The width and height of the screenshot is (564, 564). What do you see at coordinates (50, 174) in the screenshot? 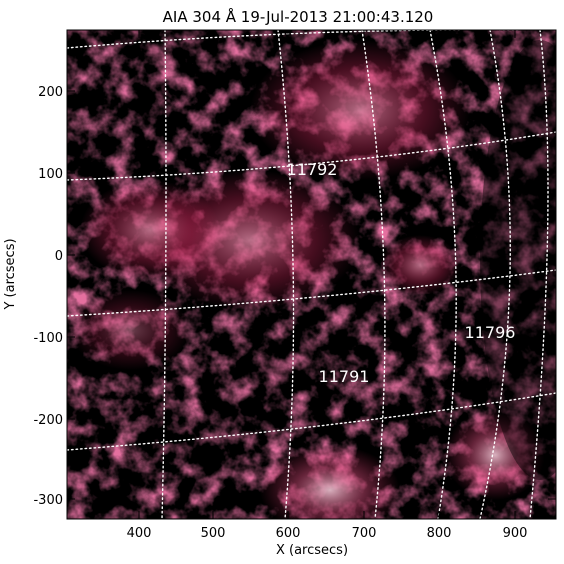
I see `y-tick-label: 100` at bounding box center [50, 174].